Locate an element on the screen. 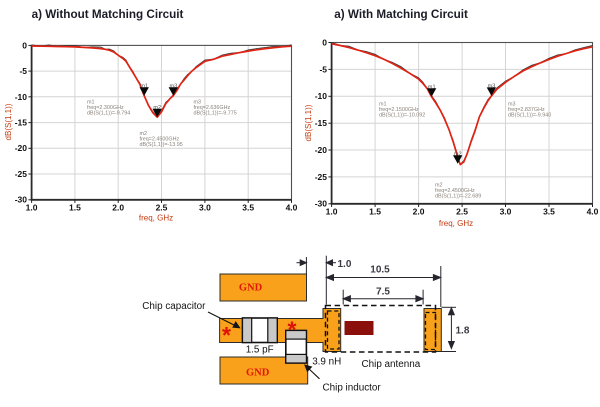 Image resolution: width=600 pixels, height=407 pixels. svg-text: 7.5 is located at coordinates (383, 291).